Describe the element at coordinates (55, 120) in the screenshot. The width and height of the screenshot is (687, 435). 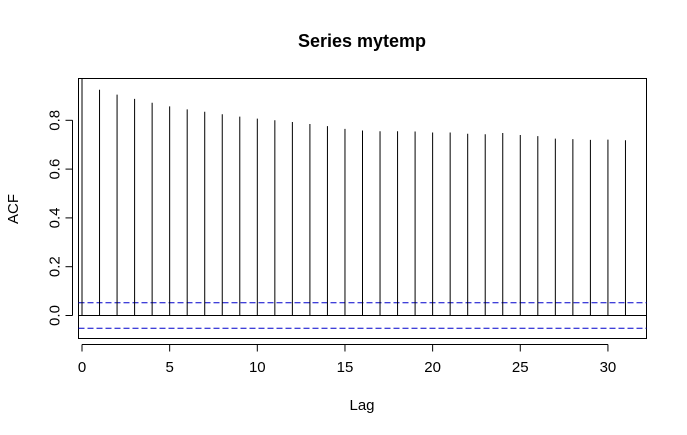
I see `y-tick-label: 0.8` at that location.